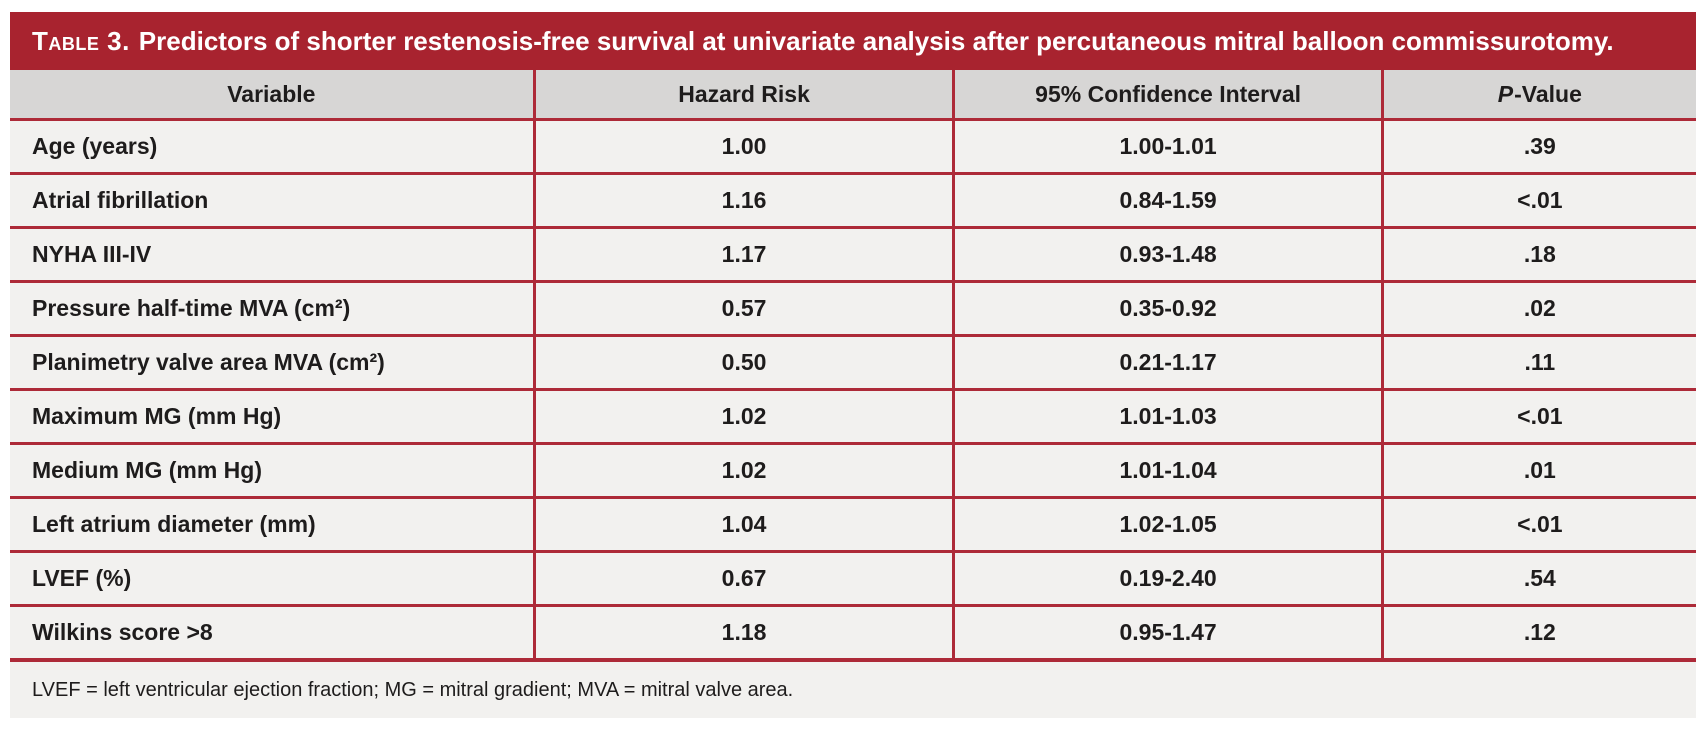 Image resolution: width=1706 pixels, height=734 pixels. What do you see at coordinates (147, 470) in the screenshot?
I see `cell-variable: Medium MG (mm Hg)` at bounding box center [147, 470].